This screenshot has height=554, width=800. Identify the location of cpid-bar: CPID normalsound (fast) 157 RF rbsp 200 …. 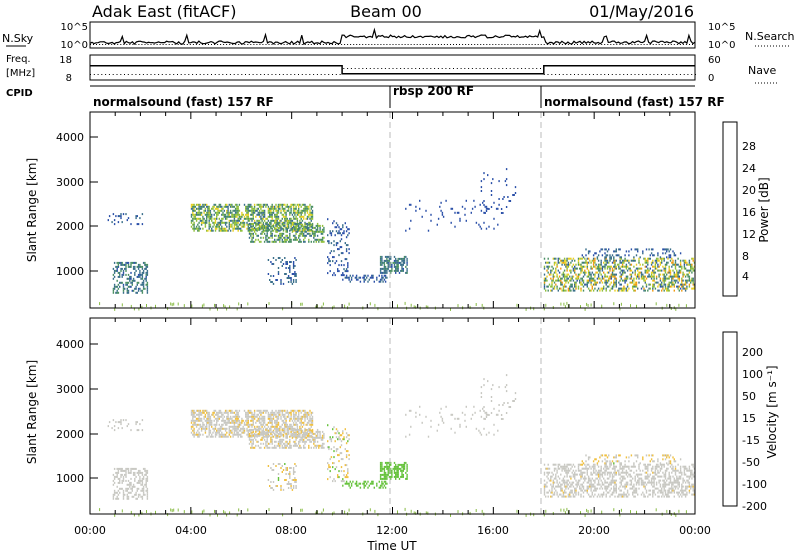
(365, 96).